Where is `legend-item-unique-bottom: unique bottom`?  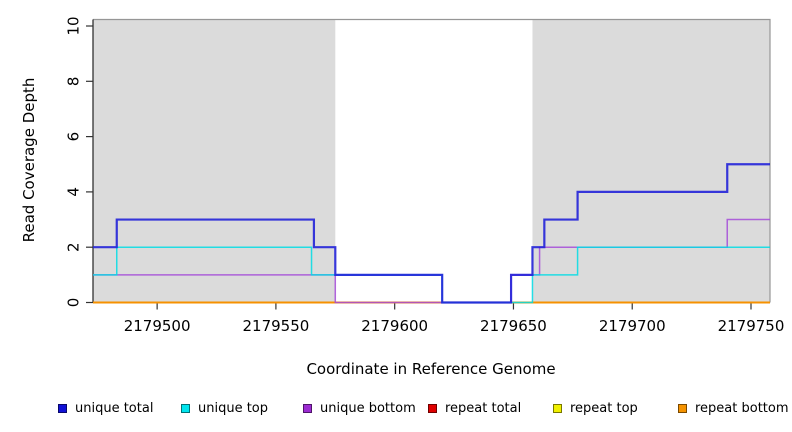 legend-item-unique-bottom: unique bottom is located at coordinates (359, 408).